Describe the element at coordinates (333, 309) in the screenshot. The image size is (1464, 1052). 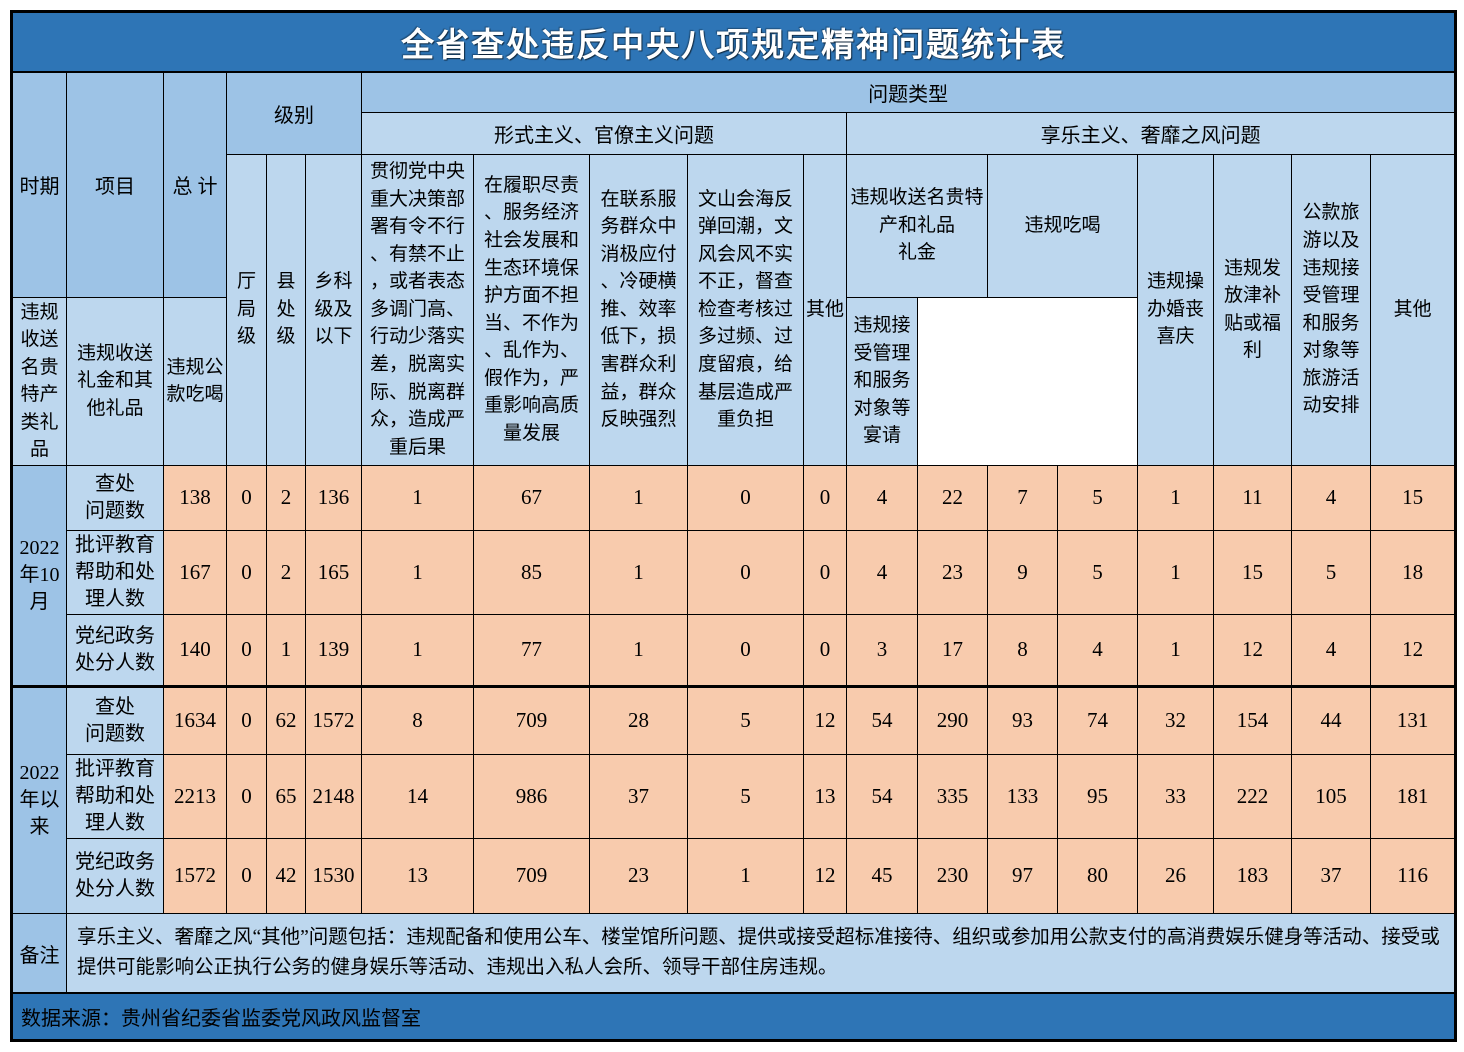
I see `col-header-level-xiang: 乡科 级及 以下` at that location.